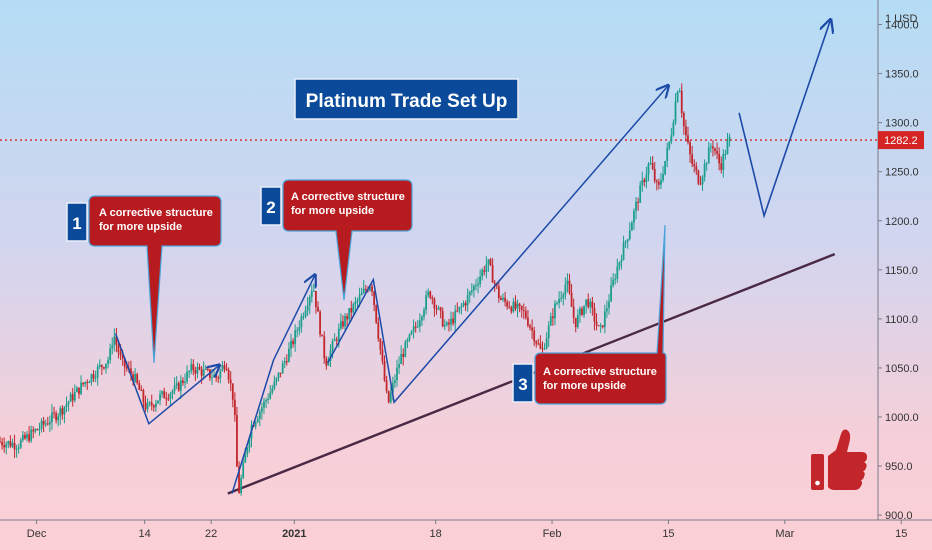 This screenshot has width=932, height=550. I want to click on title-box, so click(406, 99).